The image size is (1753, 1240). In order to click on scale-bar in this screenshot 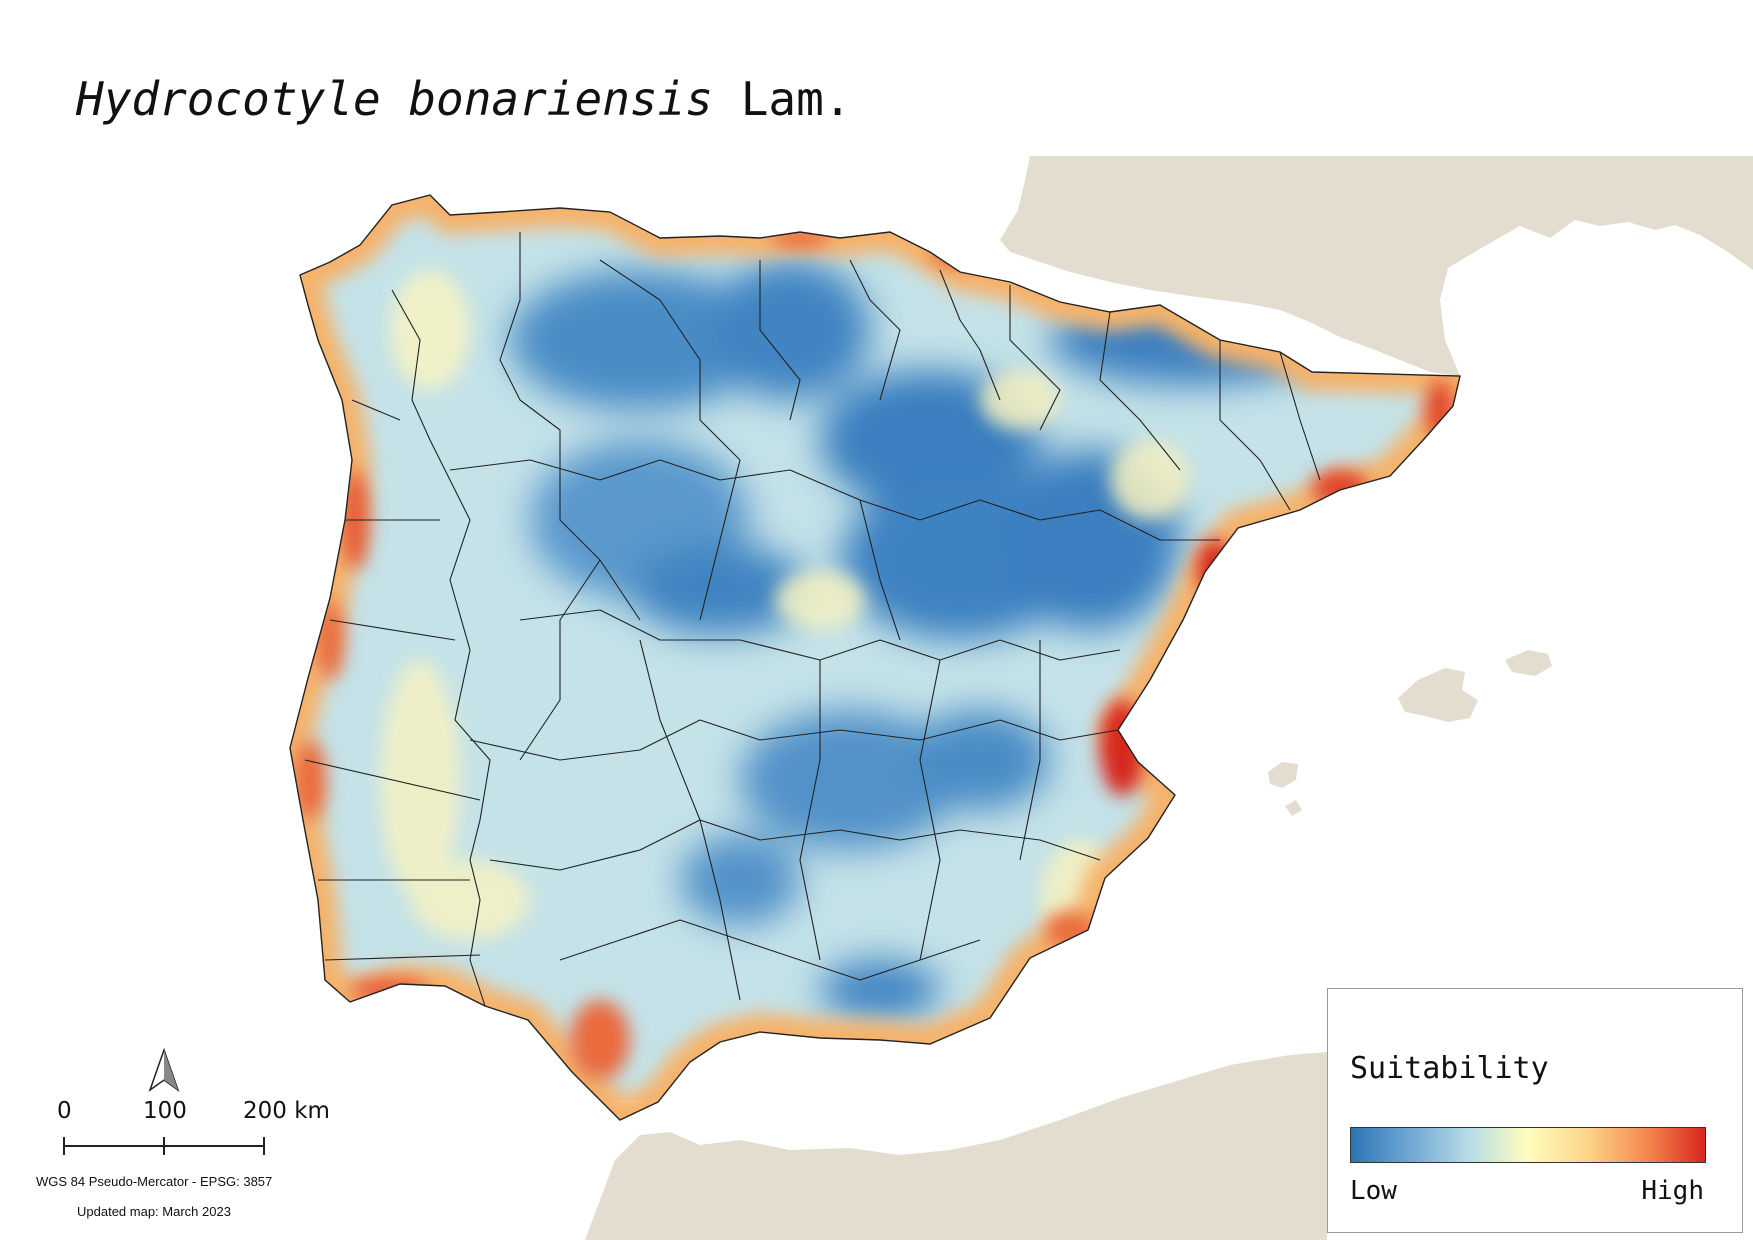, I will do `click(164, 1146)`.